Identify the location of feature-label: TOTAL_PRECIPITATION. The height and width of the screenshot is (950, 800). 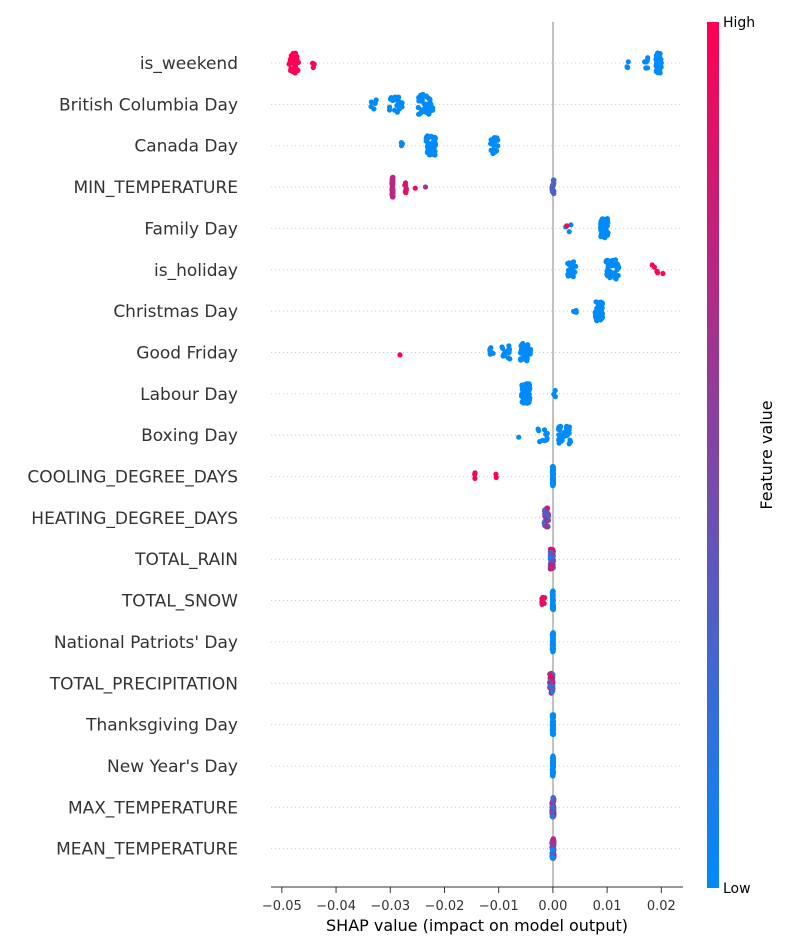
(143, 684).